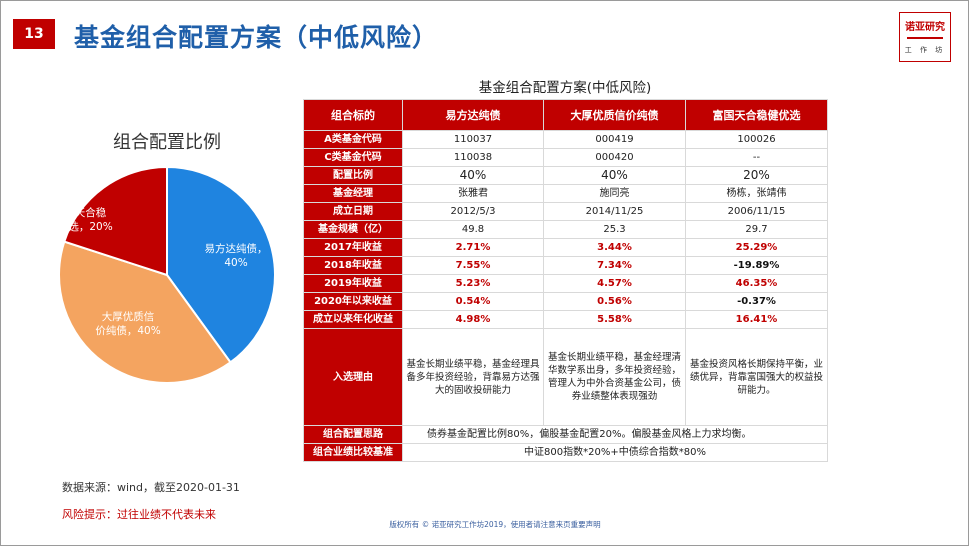  Describe the element at coordinates (81, 226) in the screenshot. I see `pie-slice-label: 健优选，20%` at that location.